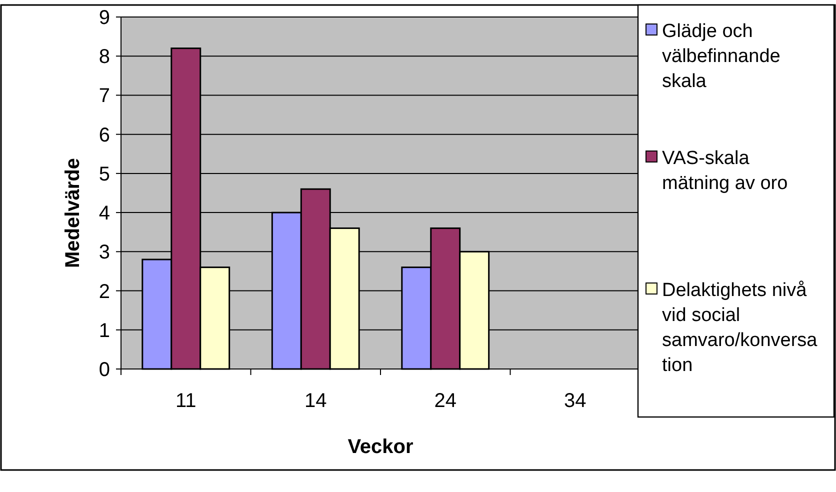 The width and height of the screenshot is (836, 492). I want to click on y-tick-label: 6, so click(104, 135).